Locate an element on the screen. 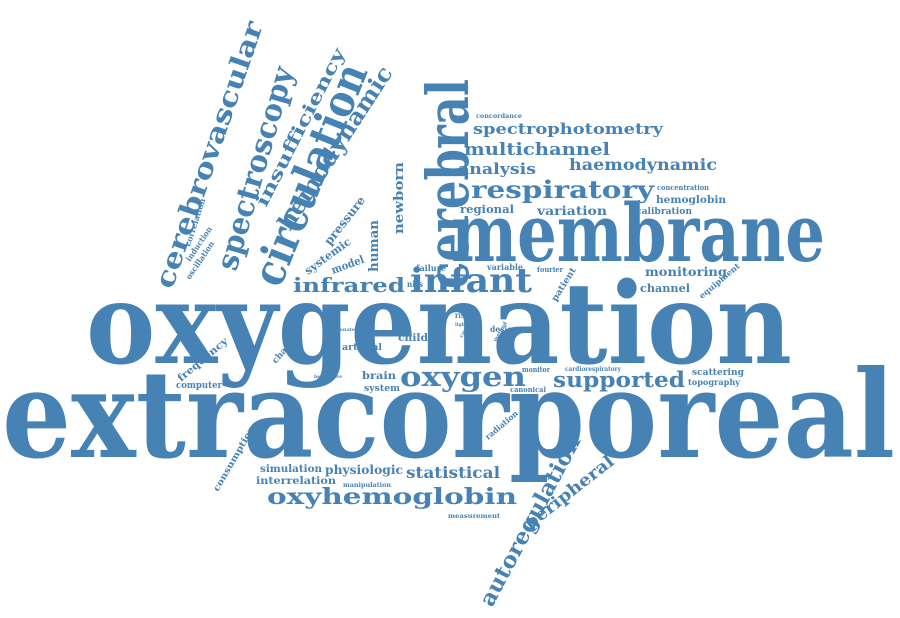 This screenshot has height=618, width=900. word-variable: variable is located at coordinates (504, 267).